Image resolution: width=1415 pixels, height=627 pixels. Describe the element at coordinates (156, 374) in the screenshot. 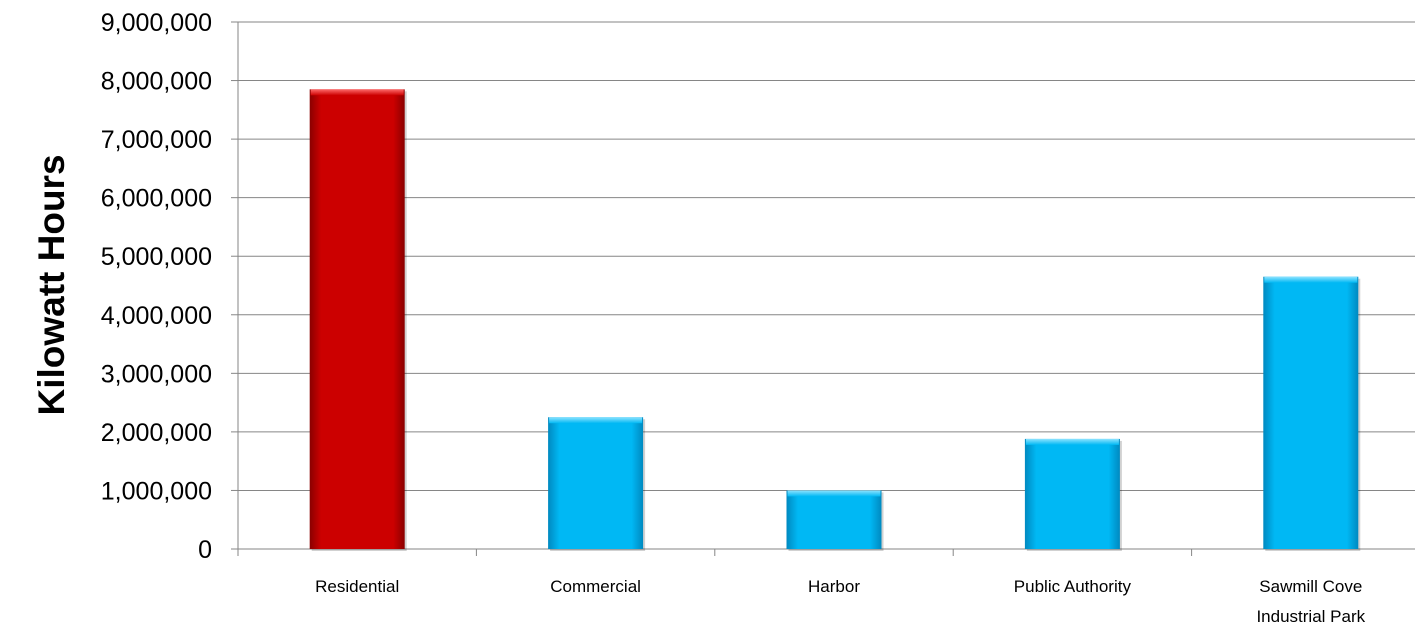

I see `y-tick-label: 3,000,000` at that location.